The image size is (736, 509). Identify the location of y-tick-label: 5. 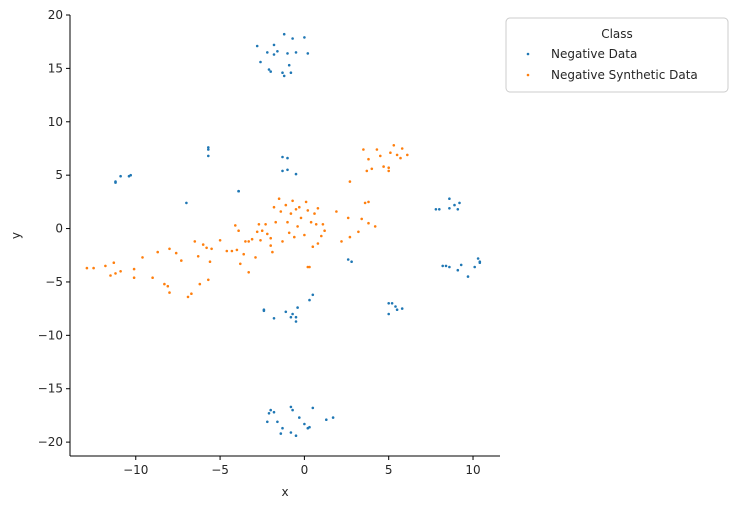
(59, 175).